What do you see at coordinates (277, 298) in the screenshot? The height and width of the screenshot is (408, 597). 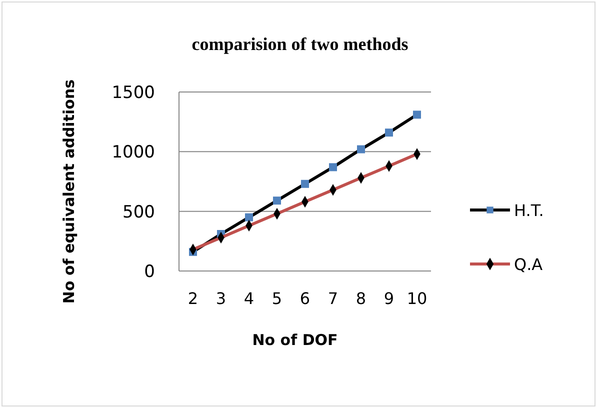 I see `x-tick-label: 5` at bounding box center [277, 298].